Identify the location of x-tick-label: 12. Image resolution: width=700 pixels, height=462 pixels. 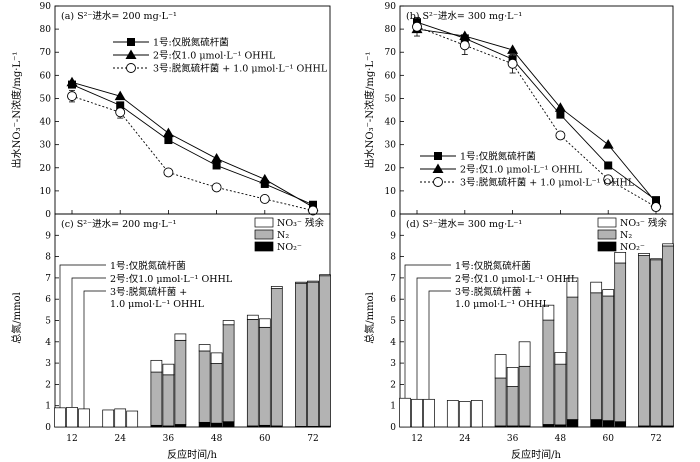
(71, 439).